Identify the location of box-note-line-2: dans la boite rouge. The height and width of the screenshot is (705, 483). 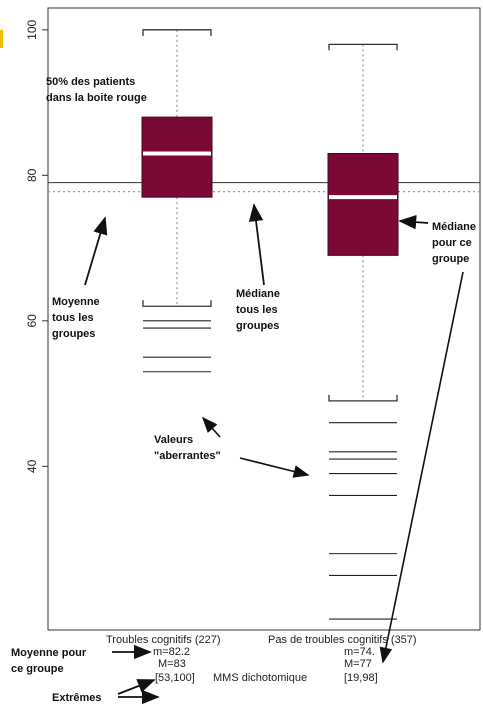
(96, 98).